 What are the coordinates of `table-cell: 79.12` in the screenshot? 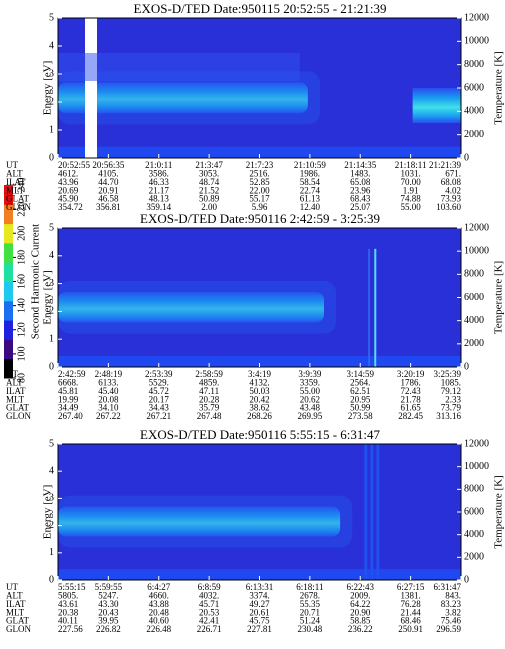 It's located at (451, 391).